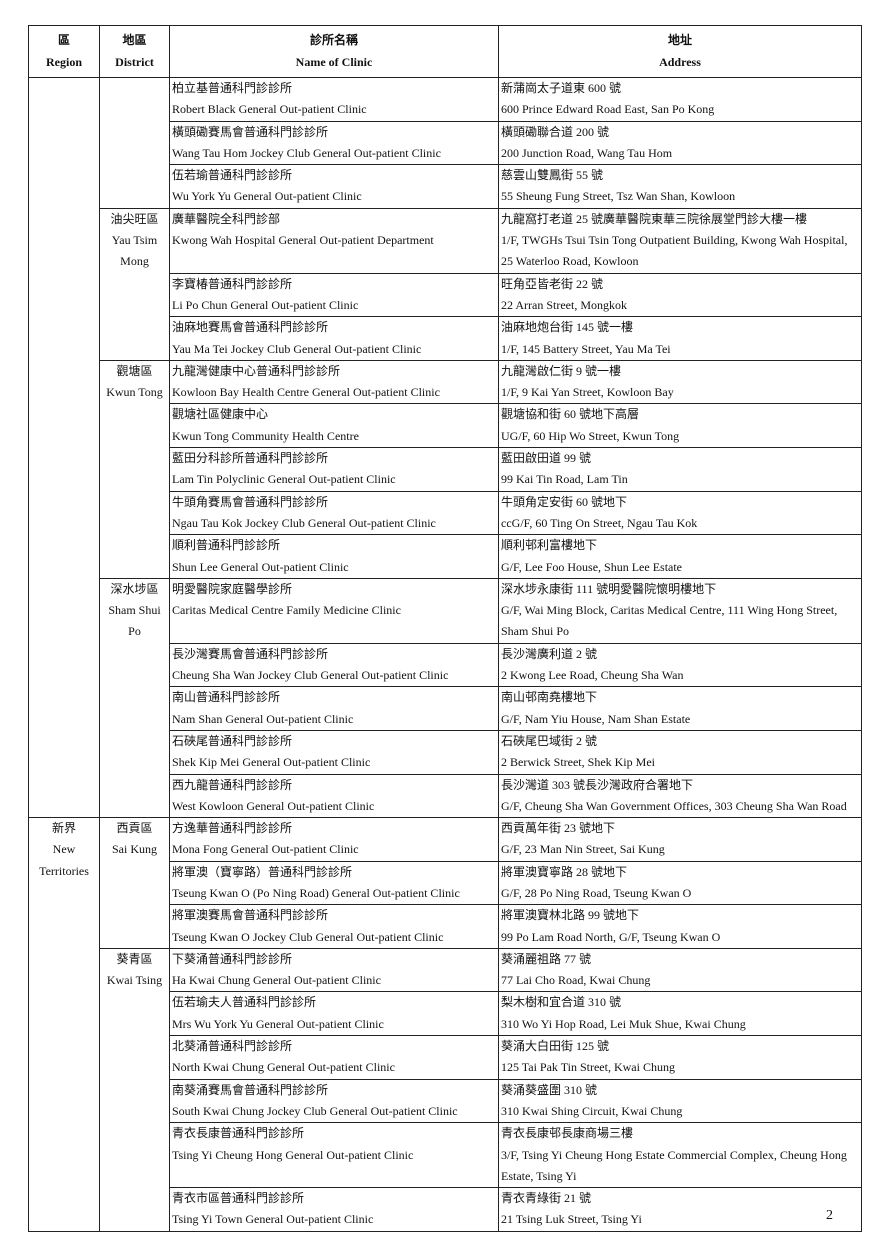 This screenshot has height=1236, width=890. What do you see at coordinates (546, 1198) in the screenshot?
I see `clinic-address-cell-zh: 青衣青綠街 21 號` at bounding box center [546, 1198].